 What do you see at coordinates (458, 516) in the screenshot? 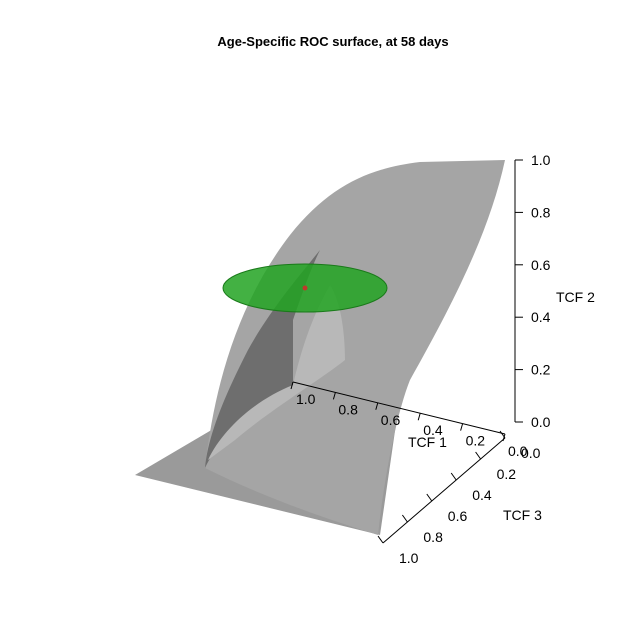
I see `tcf3-tick-label: 0.6` at bounding box center [458, 516].